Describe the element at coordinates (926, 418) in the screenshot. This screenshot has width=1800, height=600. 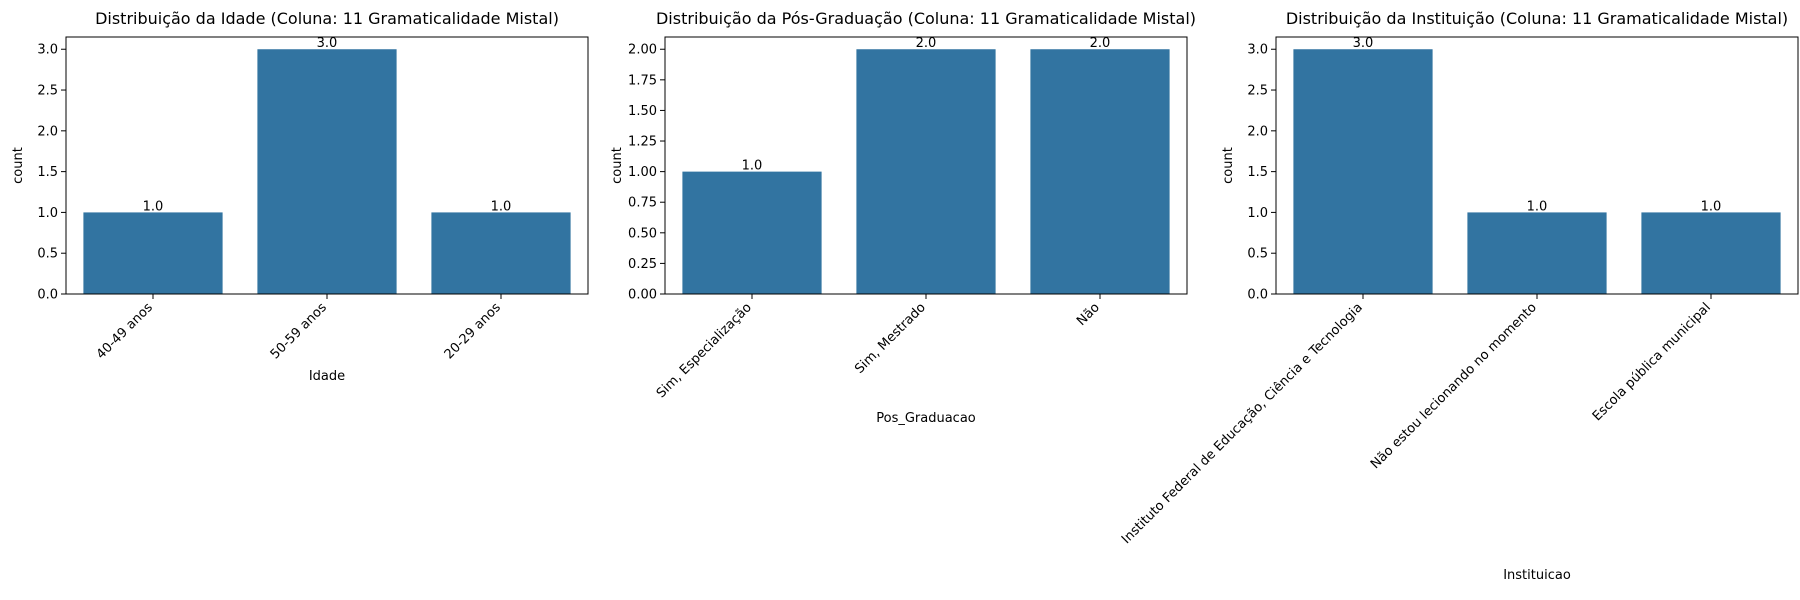
I see `x-axis-label: Pos_Graduacao` at that location.